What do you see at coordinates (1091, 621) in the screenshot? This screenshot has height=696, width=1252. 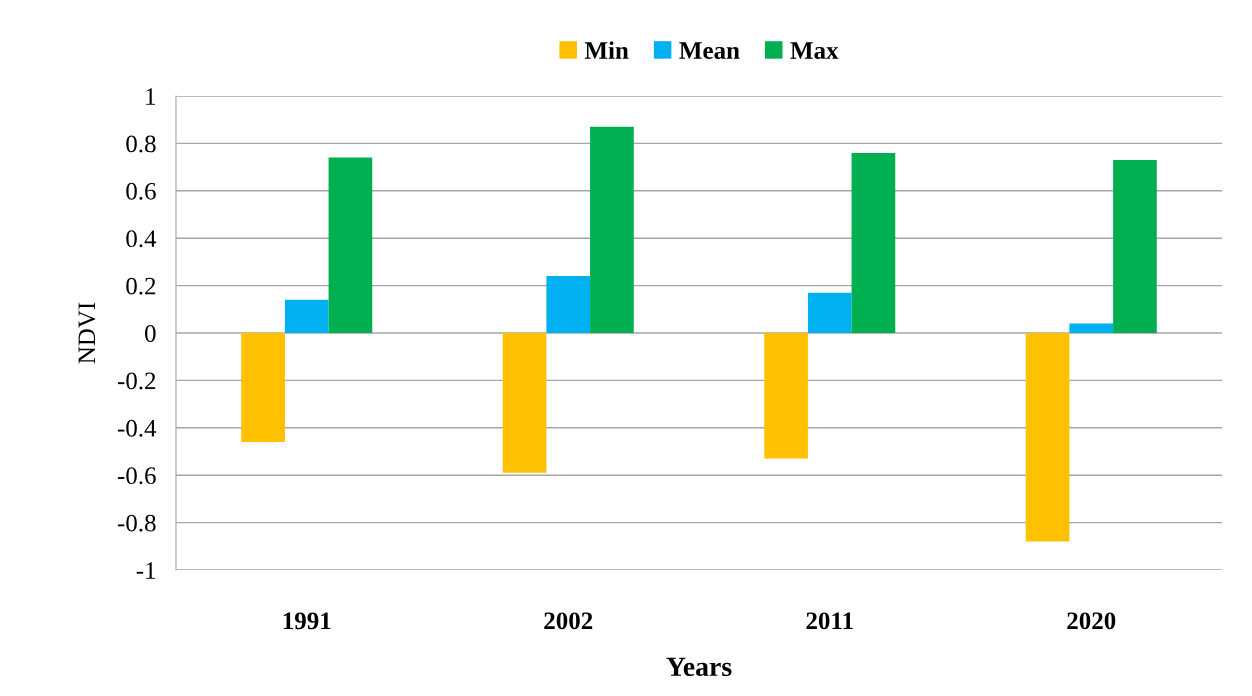 I see `x-tick-label: 2020` at bounding box center [1091, 621].